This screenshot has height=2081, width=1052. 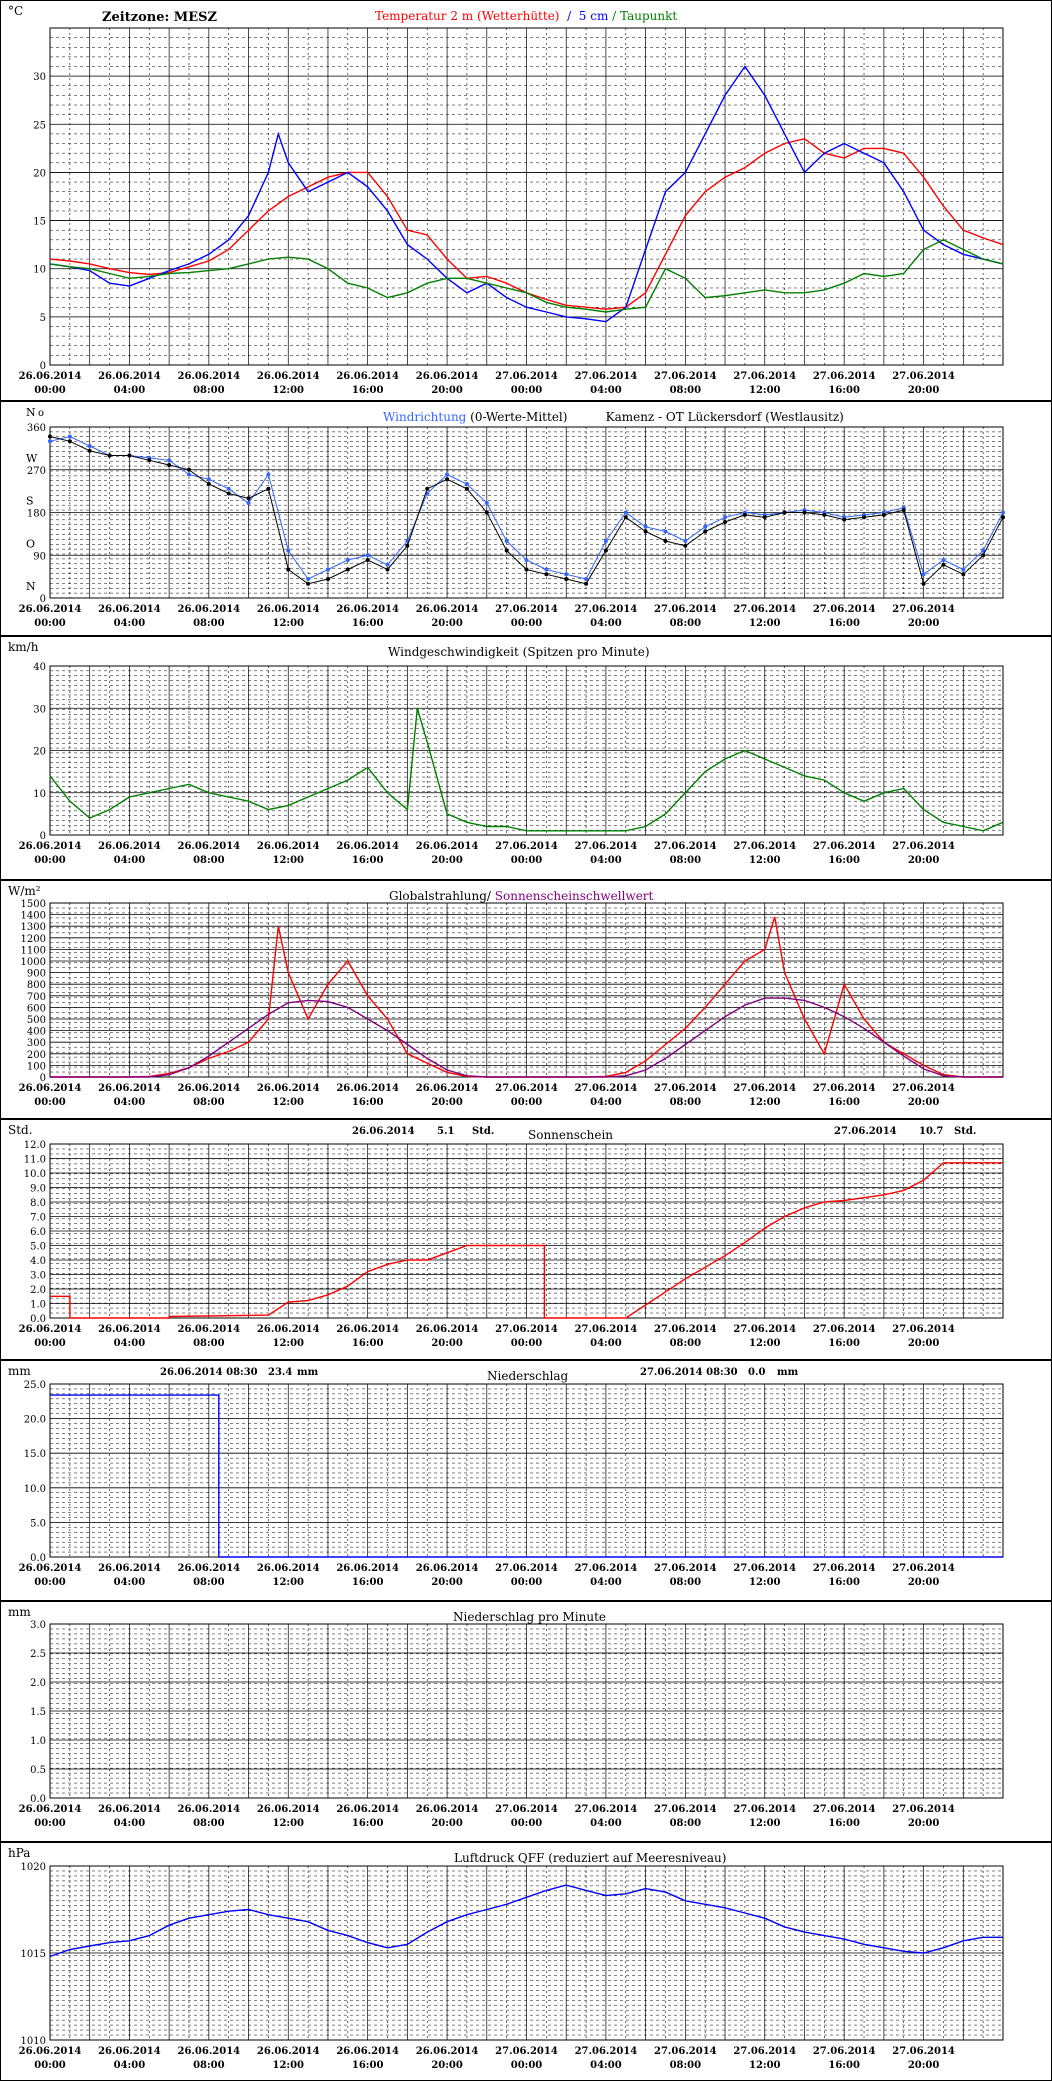 I want to click on y-tick-label: 1.0, so click(x=38, y=1741).